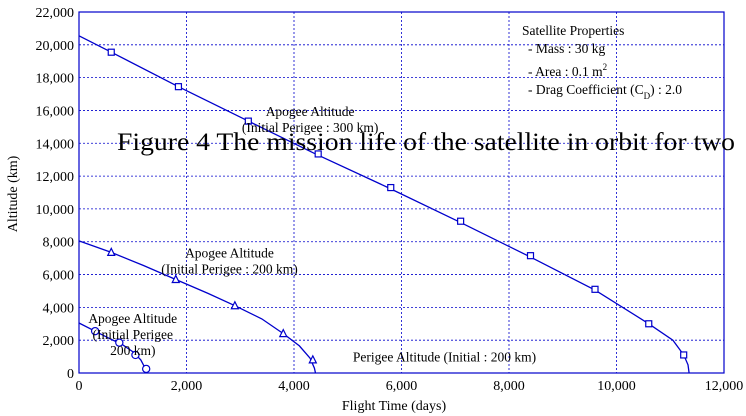 This screenshot has height=416, width=746. What do you see at coordinates (55, 210) in the screenshot?
I see `y-tick-label: 10,000` at bounding box center [55, 210].